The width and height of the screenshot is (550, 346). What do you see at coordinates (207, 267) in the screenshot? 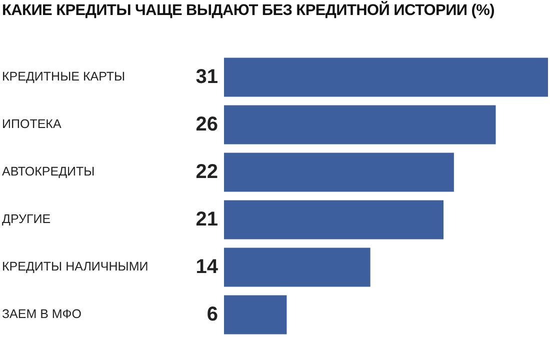
I see `data-label: 14` at bounding box center [207, 267].